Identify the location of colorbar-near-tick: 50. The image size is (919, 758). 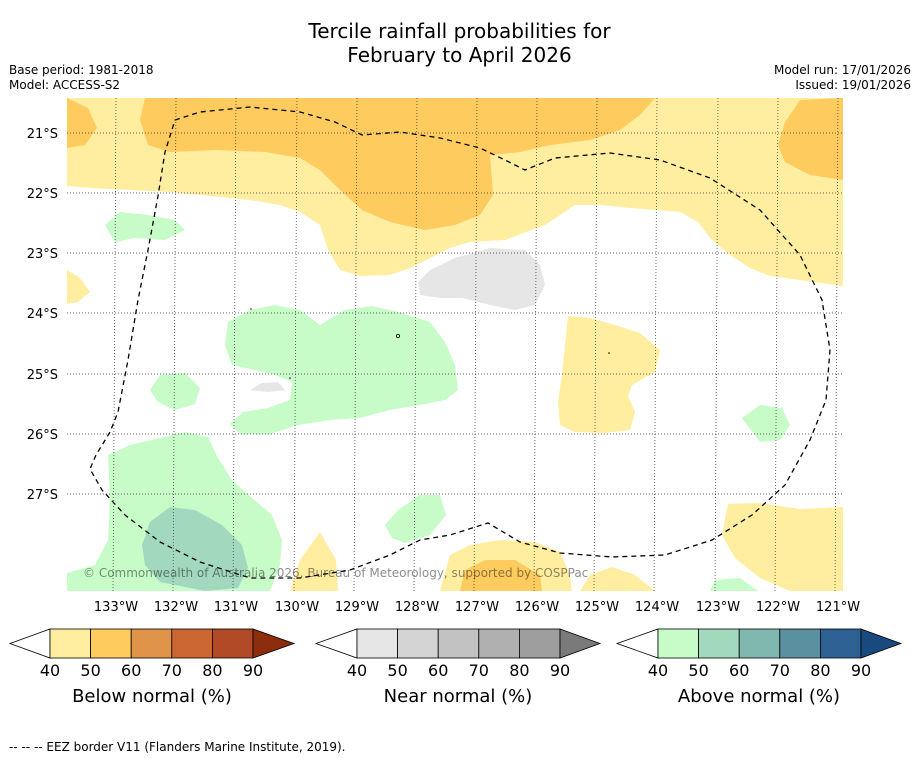
(397, 670).